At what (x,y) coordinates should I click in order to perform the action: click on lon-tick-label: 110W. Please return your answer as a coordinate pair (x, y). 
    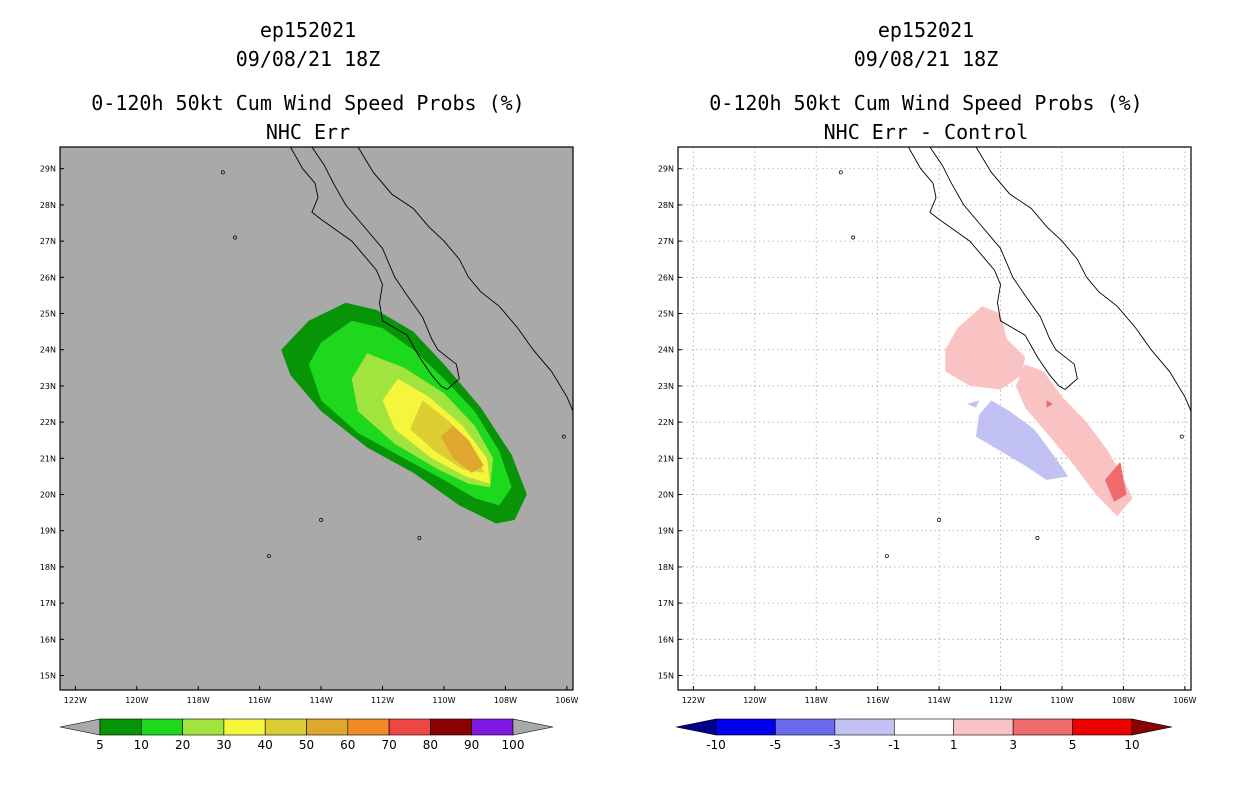
    Looking at the image, I should click on (443, 700).